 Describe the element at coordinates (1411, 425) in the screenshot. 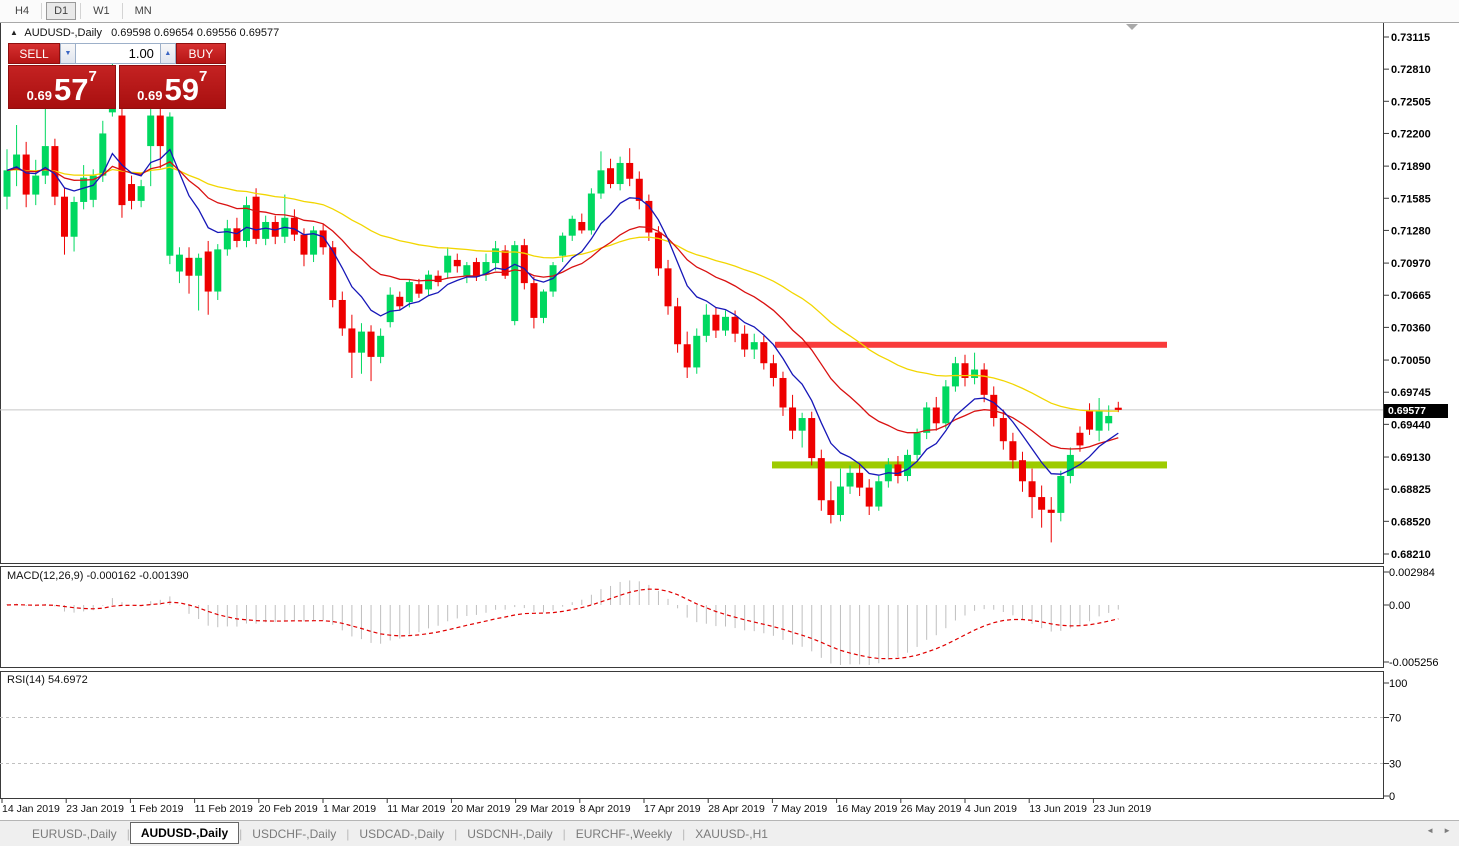

I see `axis-label: 0.69440` at that location.